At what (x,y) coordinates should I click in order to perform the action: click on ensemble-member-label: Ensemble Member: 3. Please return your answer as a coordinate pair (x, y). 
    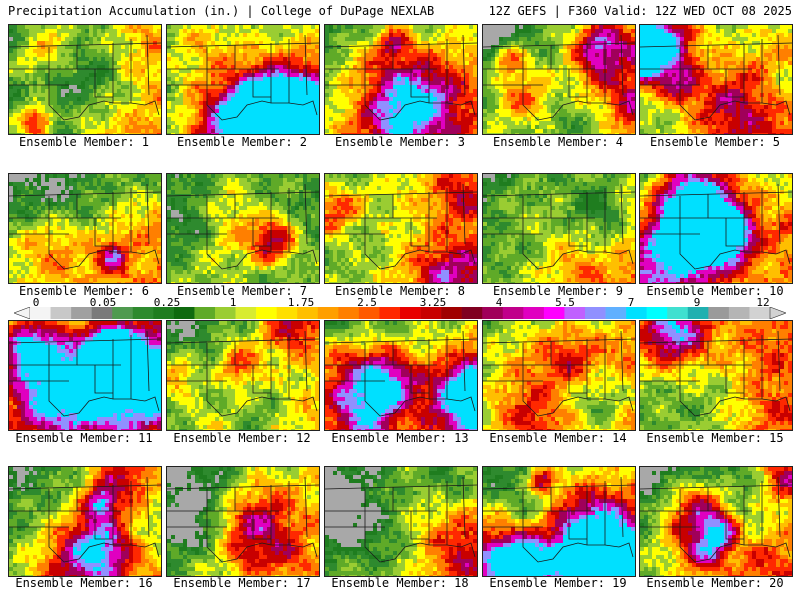
    Looking at the image, I should click on (400, 142).